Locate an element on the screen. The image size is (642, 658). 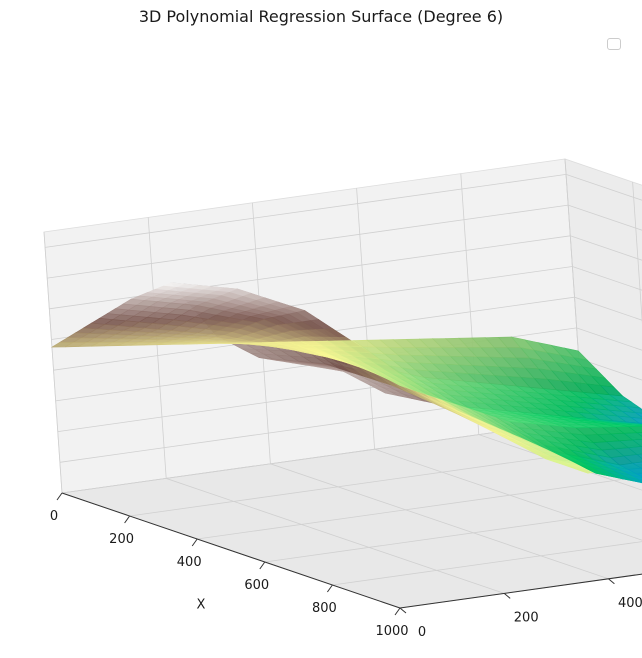
y-tick-label: 200 is located at coordinates (526, 617).